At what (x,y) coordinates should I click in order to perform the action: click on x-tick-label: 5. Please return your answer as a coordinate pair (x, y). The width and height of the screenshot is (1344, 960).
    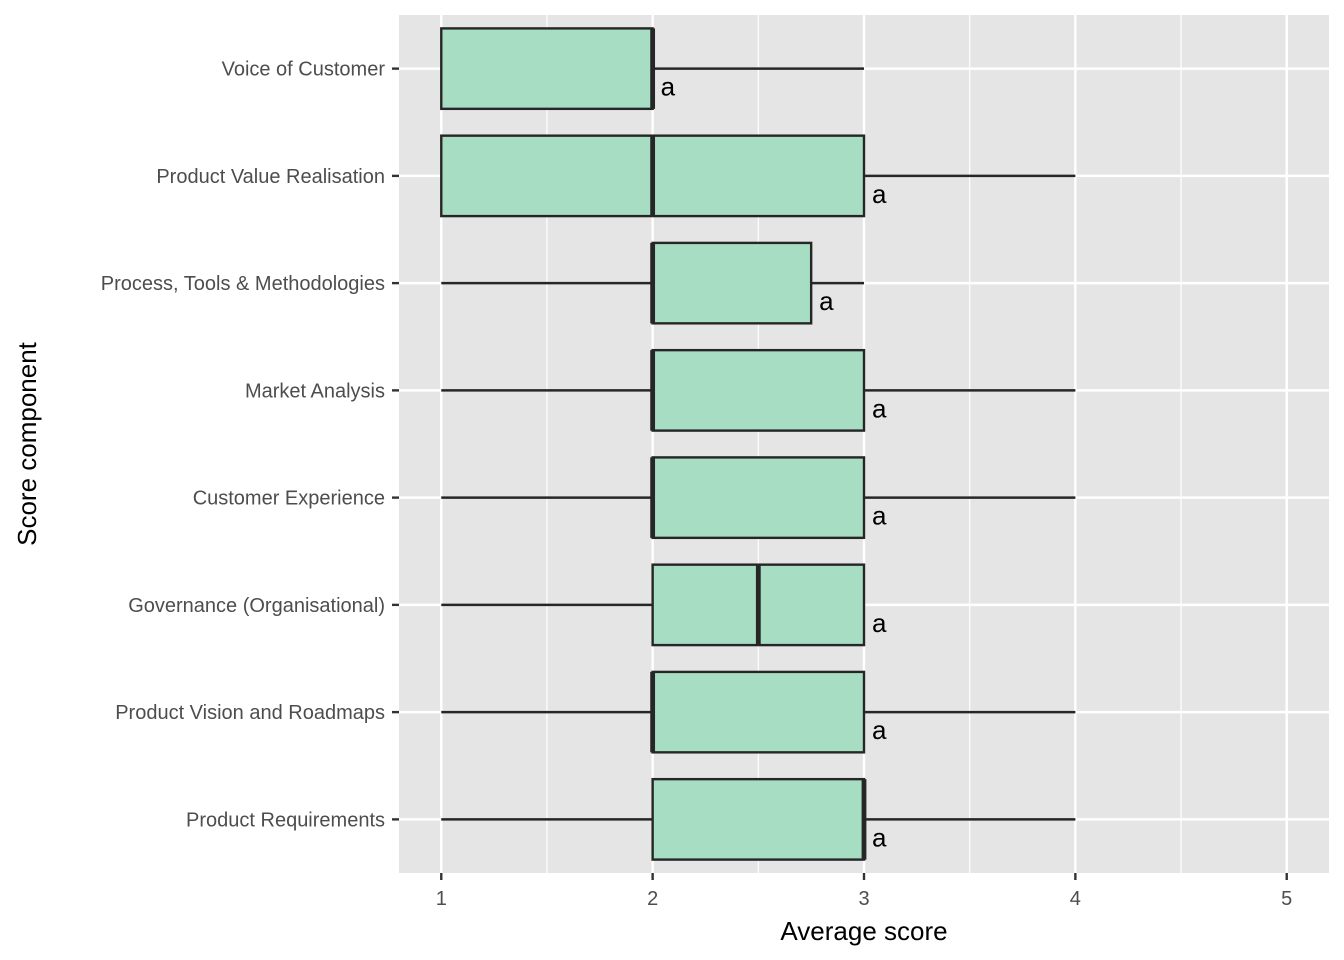
    Looking at the image, I should click on (1286, 899).